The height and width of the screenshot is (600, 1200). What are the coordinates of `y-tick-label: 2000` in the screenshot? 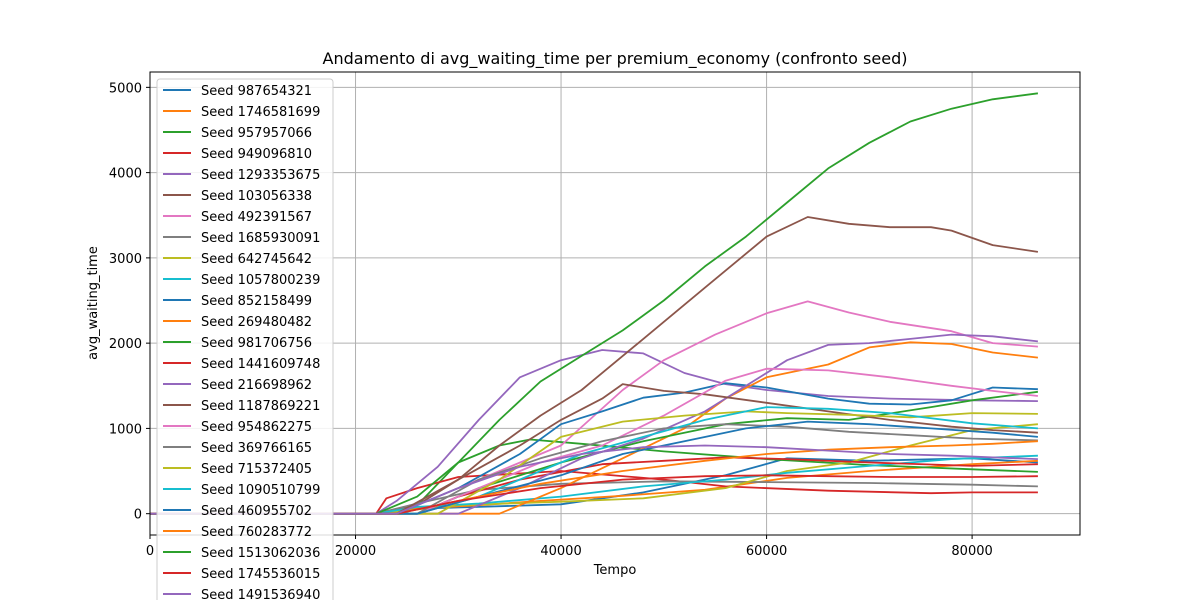 It's located at (125, 344).